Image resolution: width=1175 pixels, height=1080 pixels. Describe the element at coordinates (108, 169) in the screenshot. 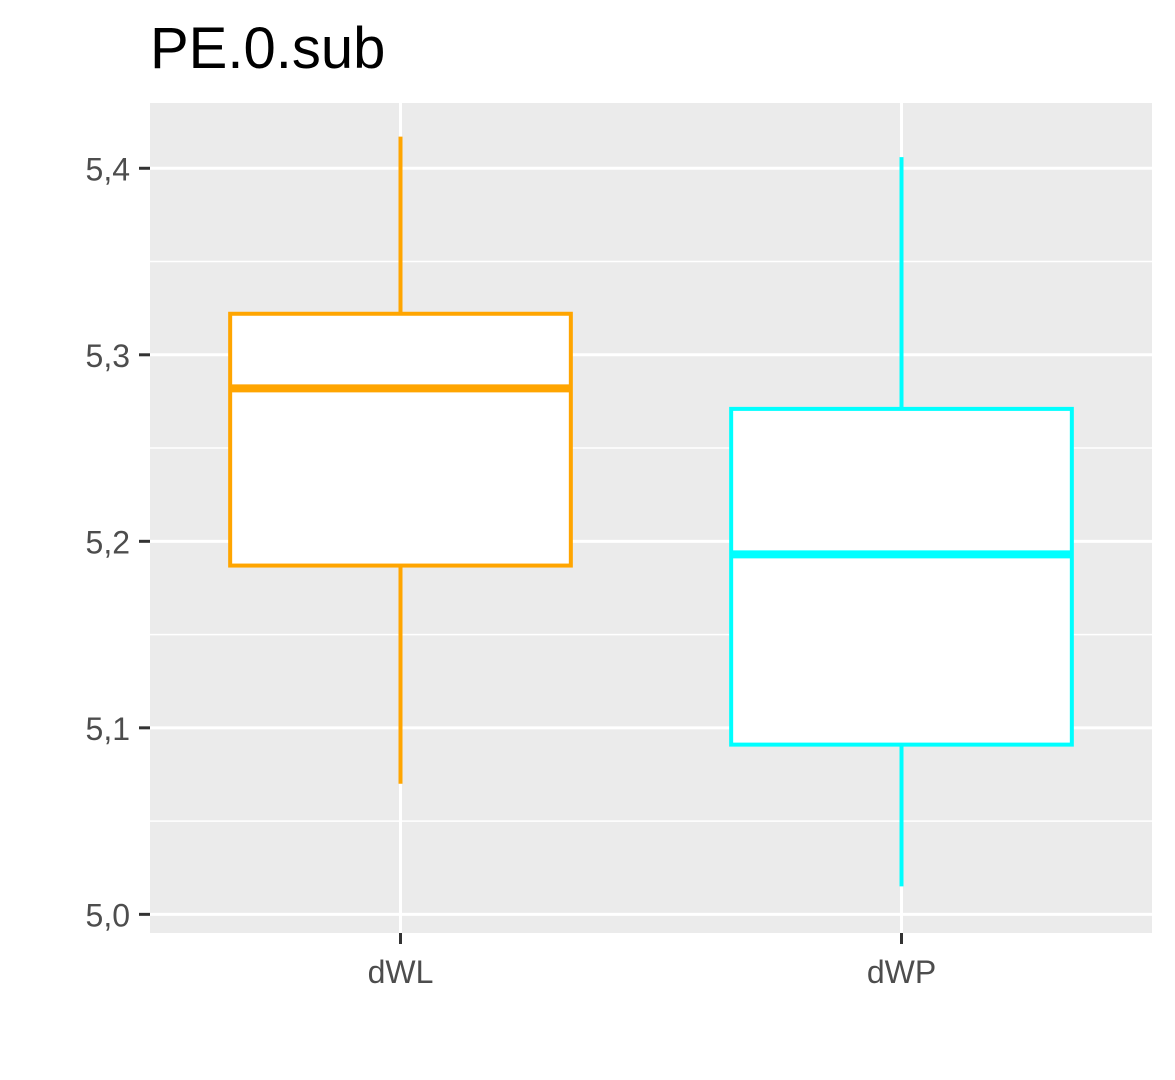

I see `y-tick-label: 5,4` at that location.